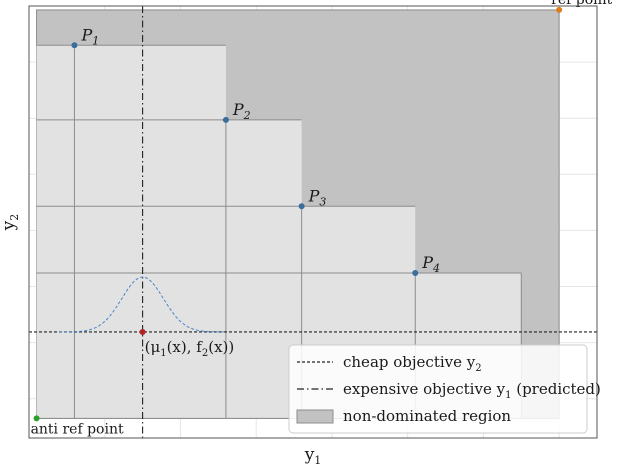  What do you see at coordinates (36, 418) in the screenshot?
I see `anti-ref-point-marker` at bounding box center [36, 418].